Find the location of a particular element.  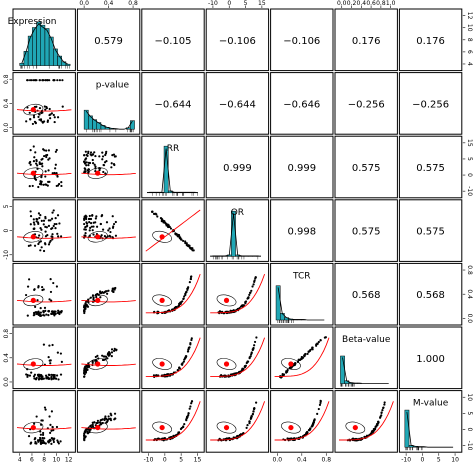

tick-label: 15 is located at coordinates (469, 143).